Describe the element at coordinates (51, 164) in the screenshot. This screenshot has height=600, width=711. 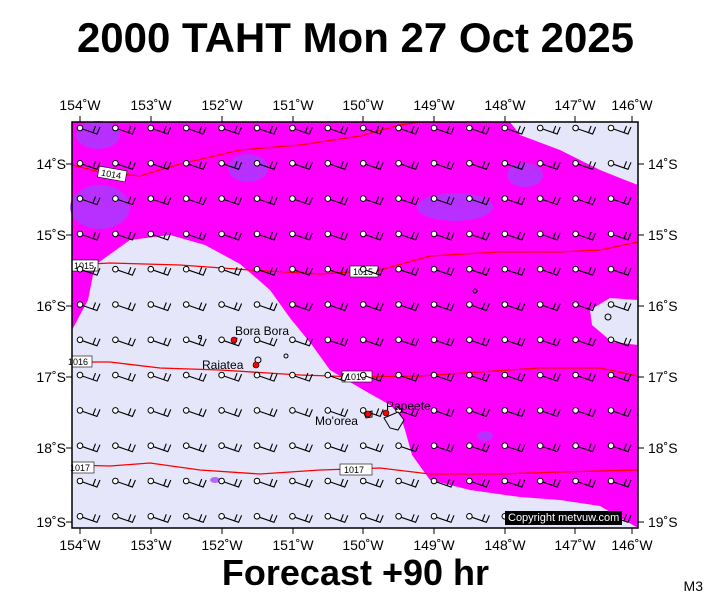
I see `lat-label-left: 14˚S` at that location.